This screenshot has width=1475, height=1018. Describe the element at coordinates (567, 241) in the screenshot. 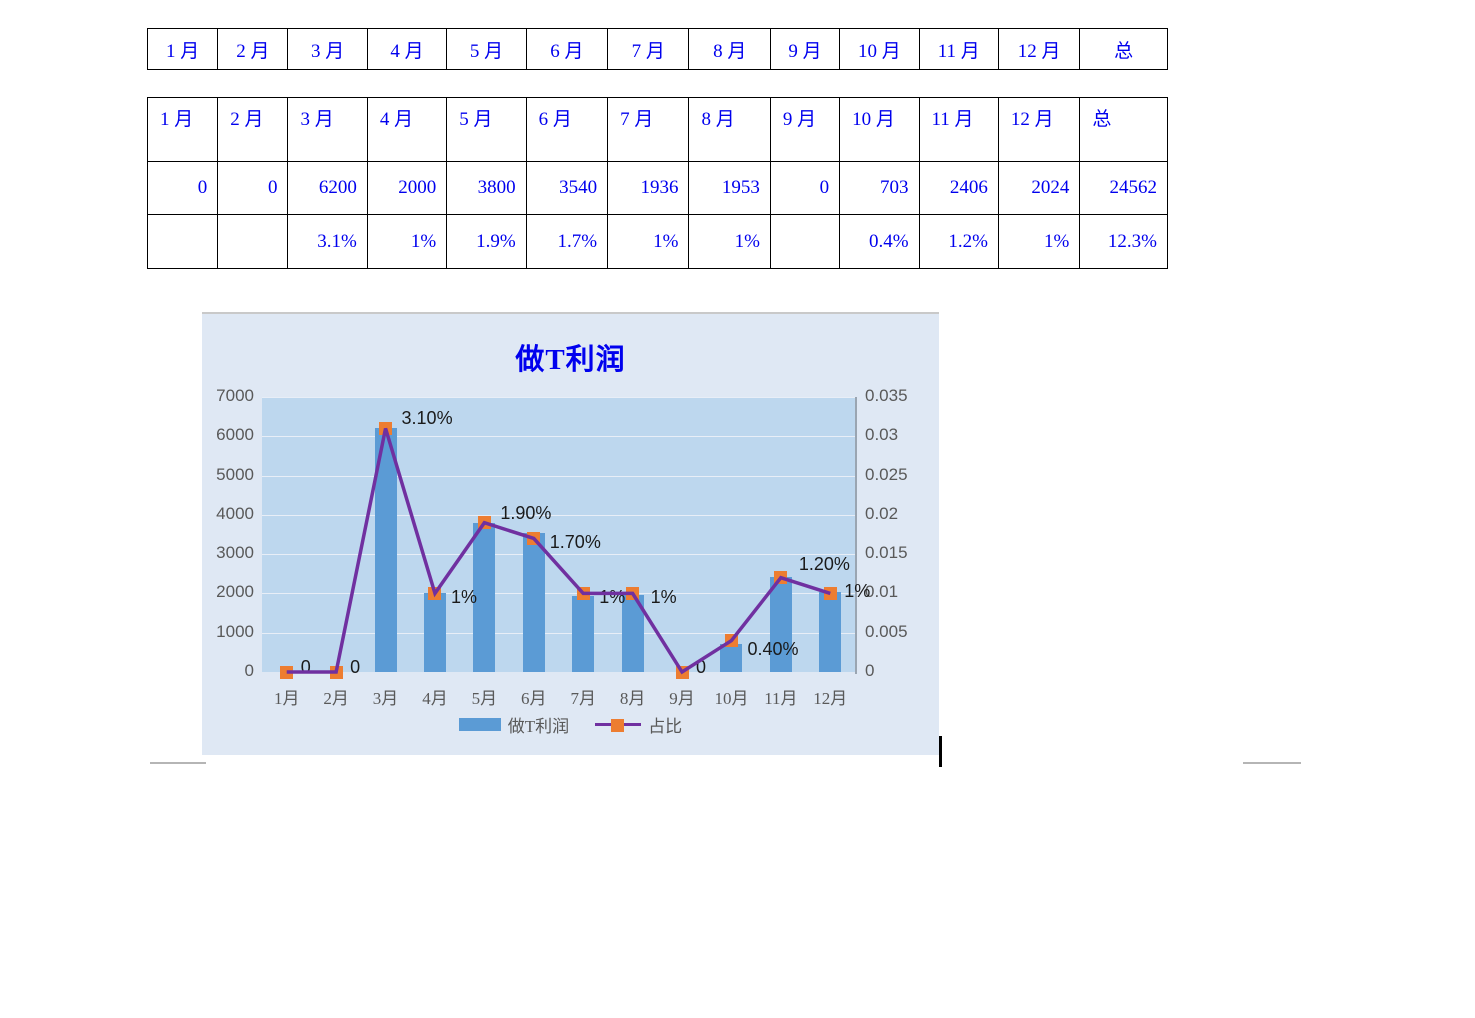

I see `cell-pct-jun: 1.7%` at that location.